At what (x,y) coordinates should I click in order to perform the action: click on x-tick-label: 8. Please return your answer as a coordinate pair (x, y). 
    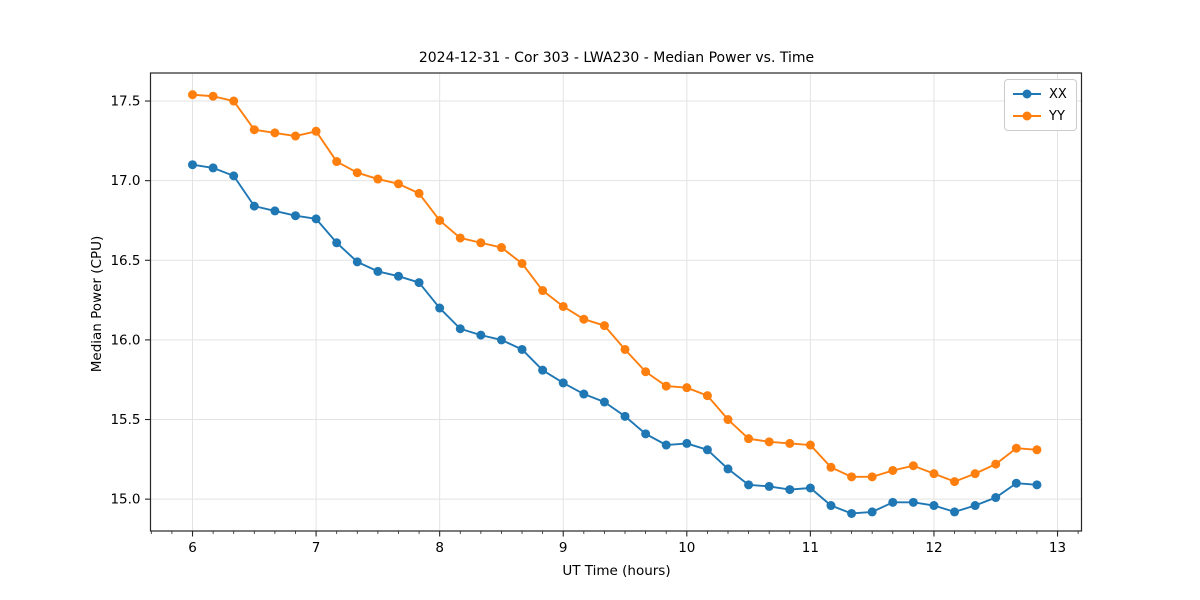
    Looking at the image, I should click on (439, 548).